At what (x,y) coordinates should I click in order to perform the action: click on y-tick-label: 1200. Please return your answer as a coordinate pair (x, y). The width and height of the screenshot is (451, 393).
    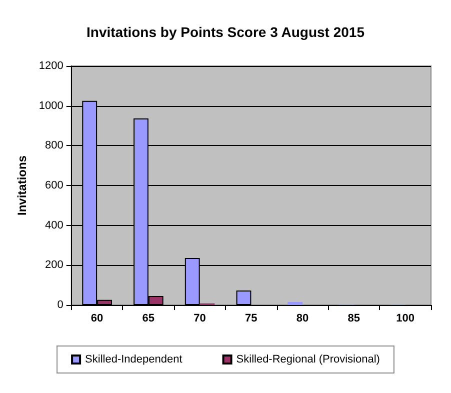
    Looking at the image, I should click on (51, 66).